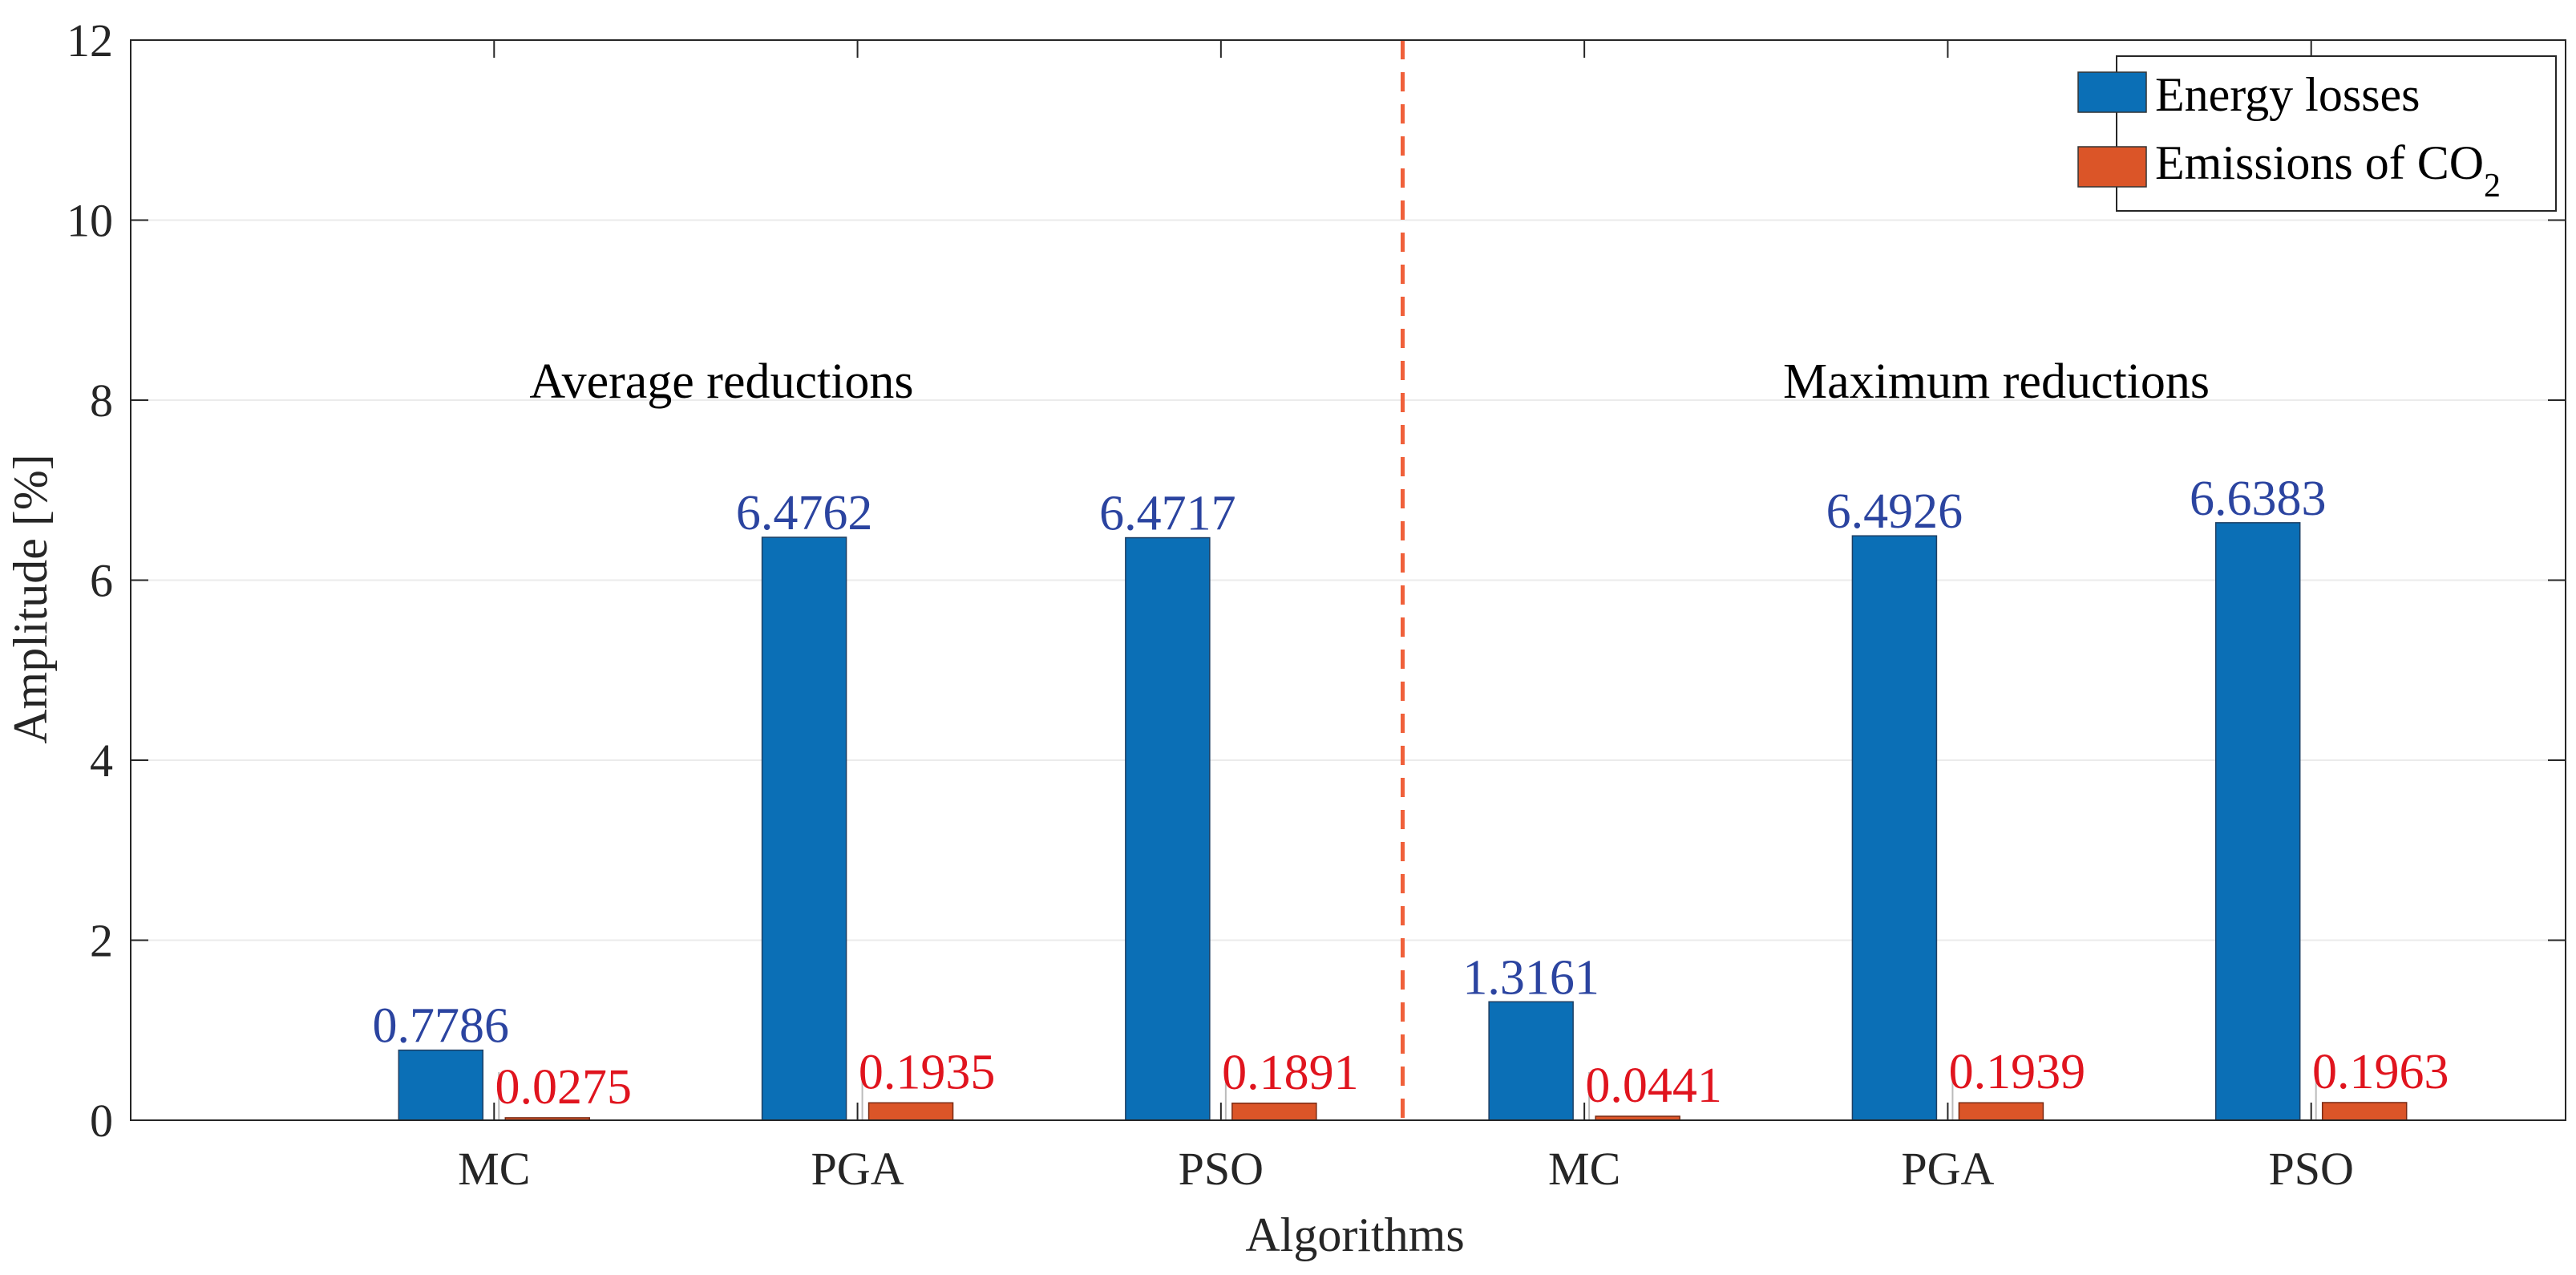 This screenshot has height=1275, width=2576. Describe the element at coordinates (2336, 133) in the screenshot. I see `legend-box` at that location.